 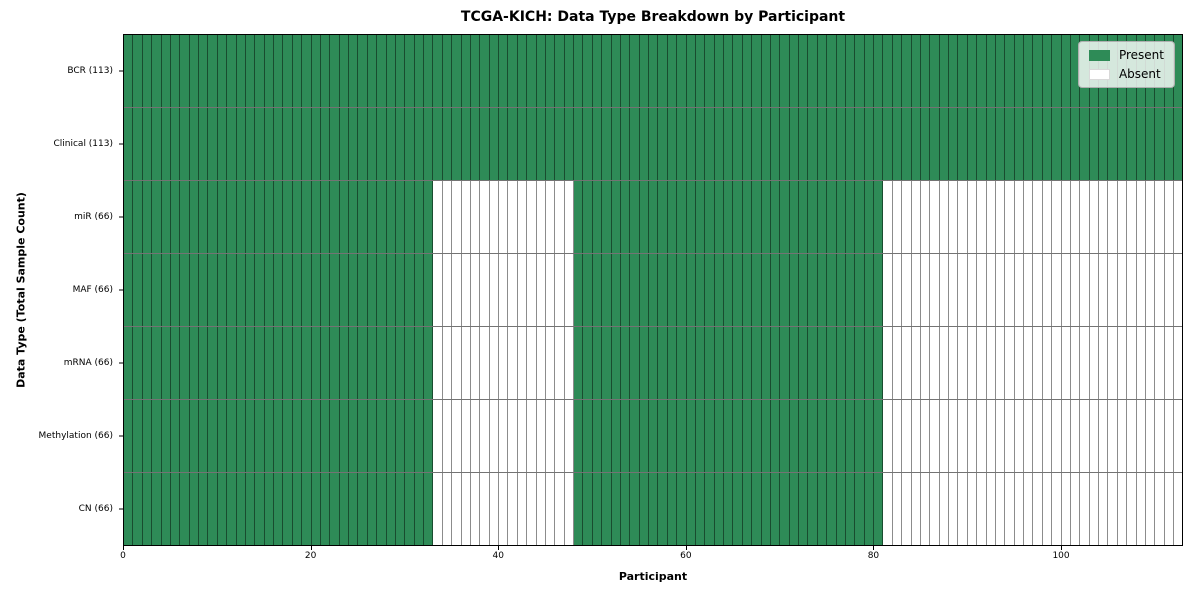 What do you see at coordinates (653, 290) in the screenshot?
I see `heatmap-row` at bounding box center [653, 290].